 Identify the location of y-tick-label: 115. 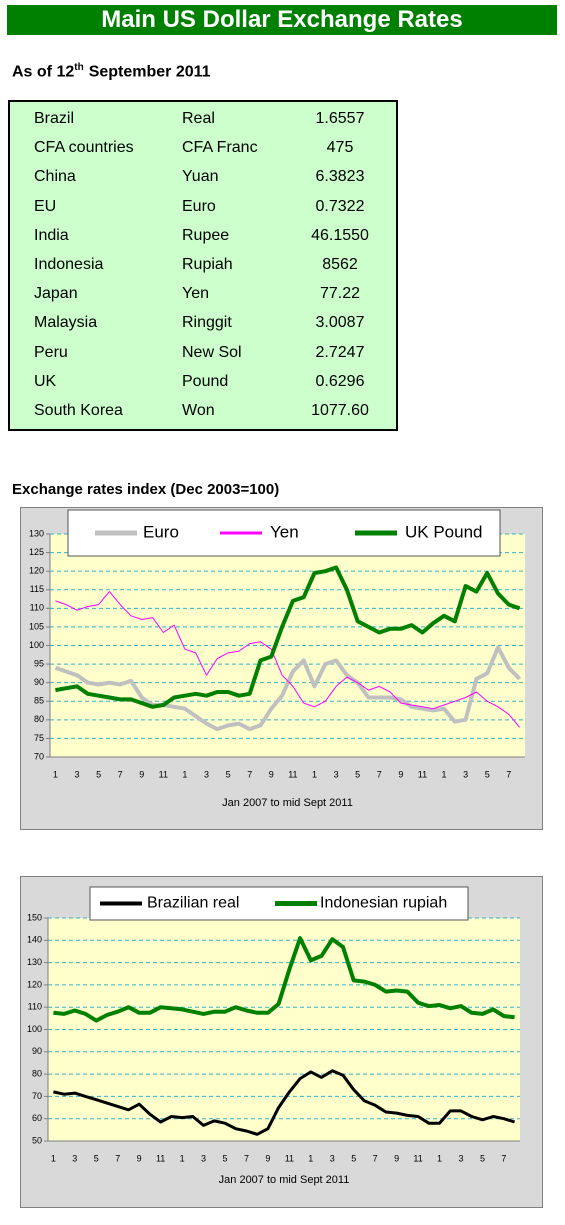
(37, 589).